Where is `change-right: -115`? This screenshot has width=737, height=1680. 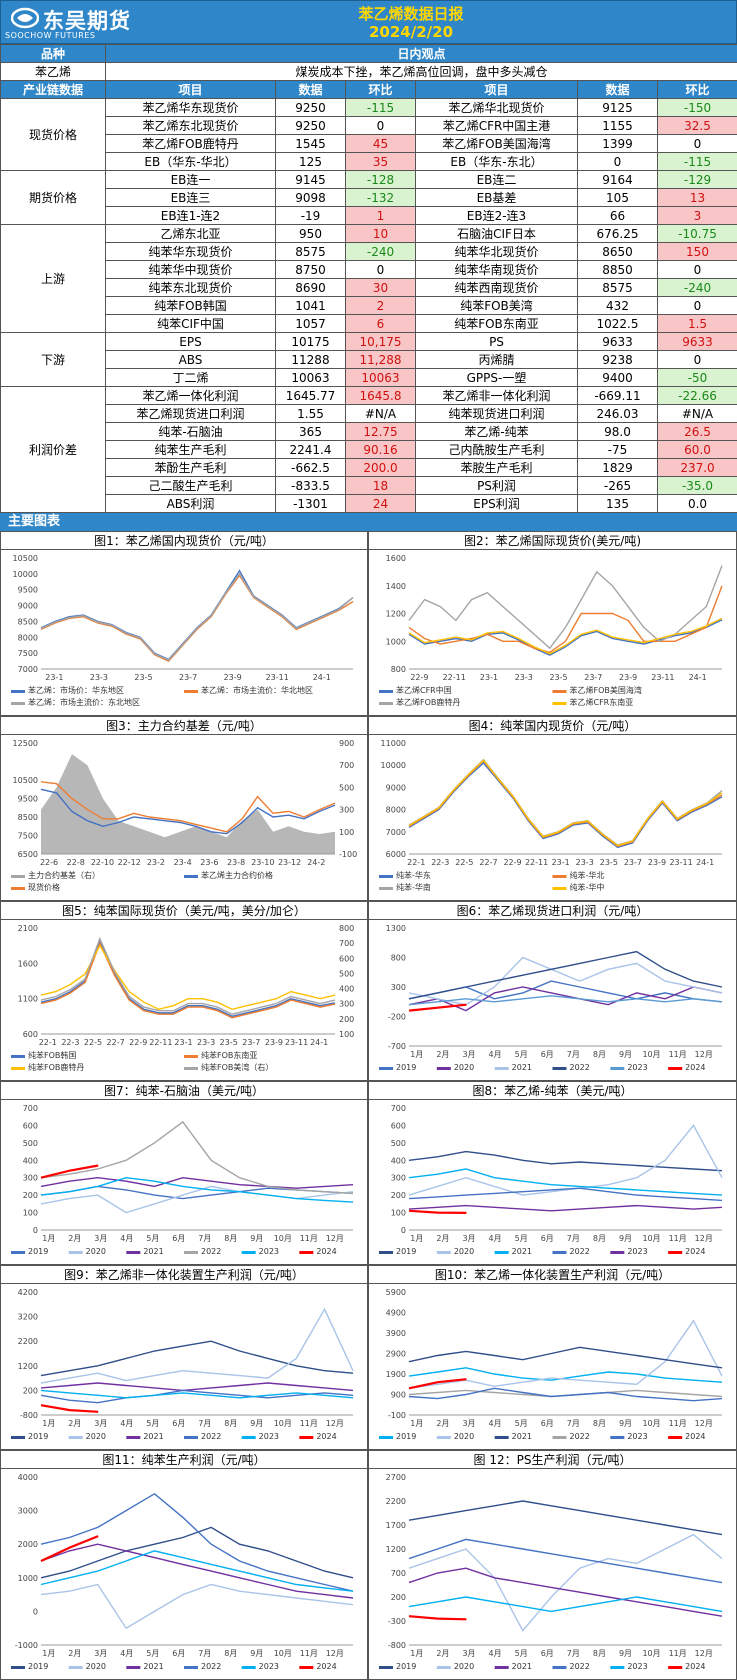 change-right: -115 is located at coordinates (697, 161).